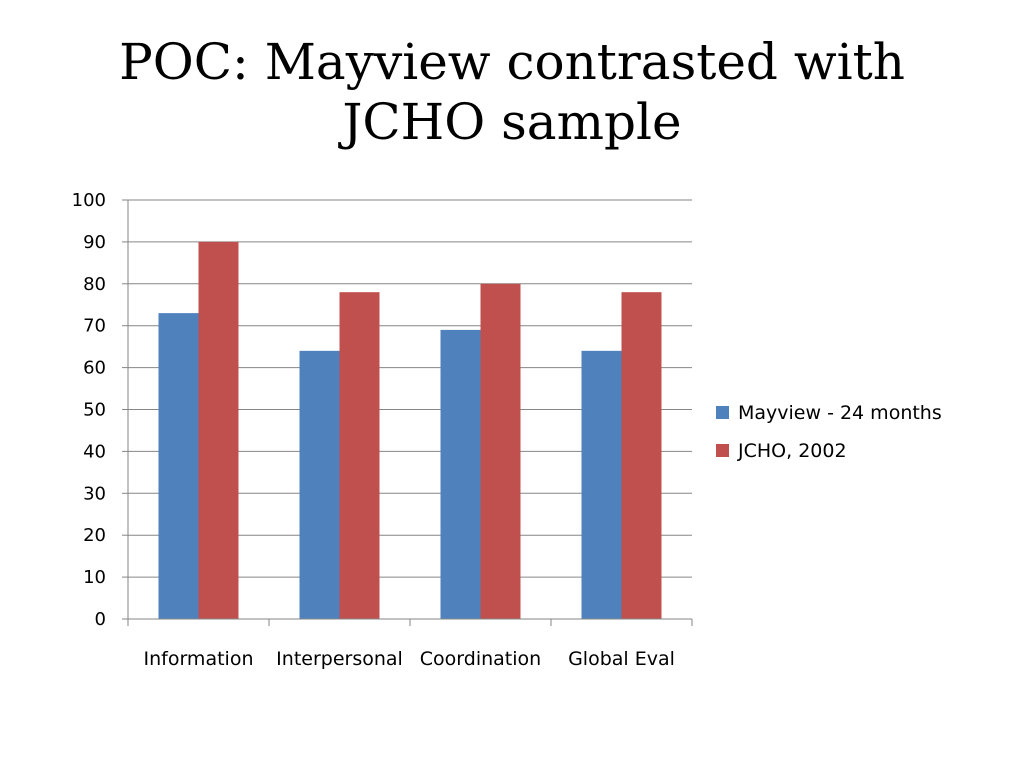 This screenshot has width=1024, height=768. What do you see at coordinates (94, 284) in the screenshot?
I see `y-tick-label: 80` at bounding box center [94, 284].